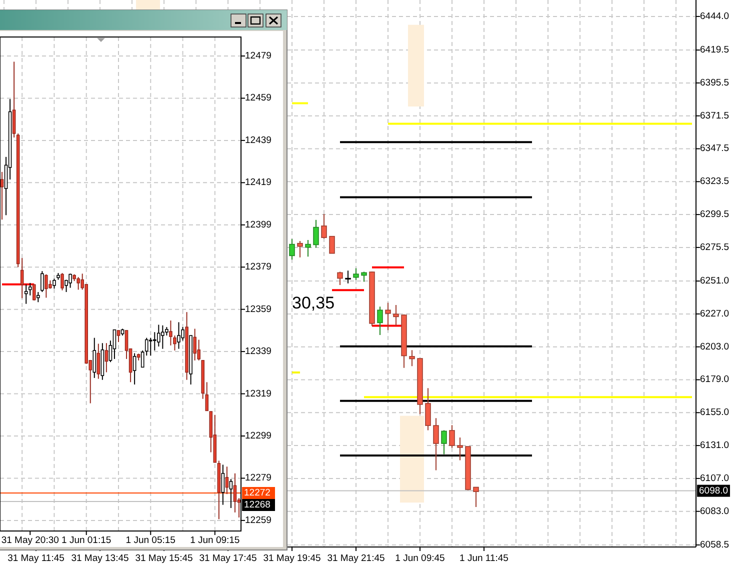 The height and width of the screenshot is (569, 731). I want to click on y-tick-label: 12419, so click(258, 182).